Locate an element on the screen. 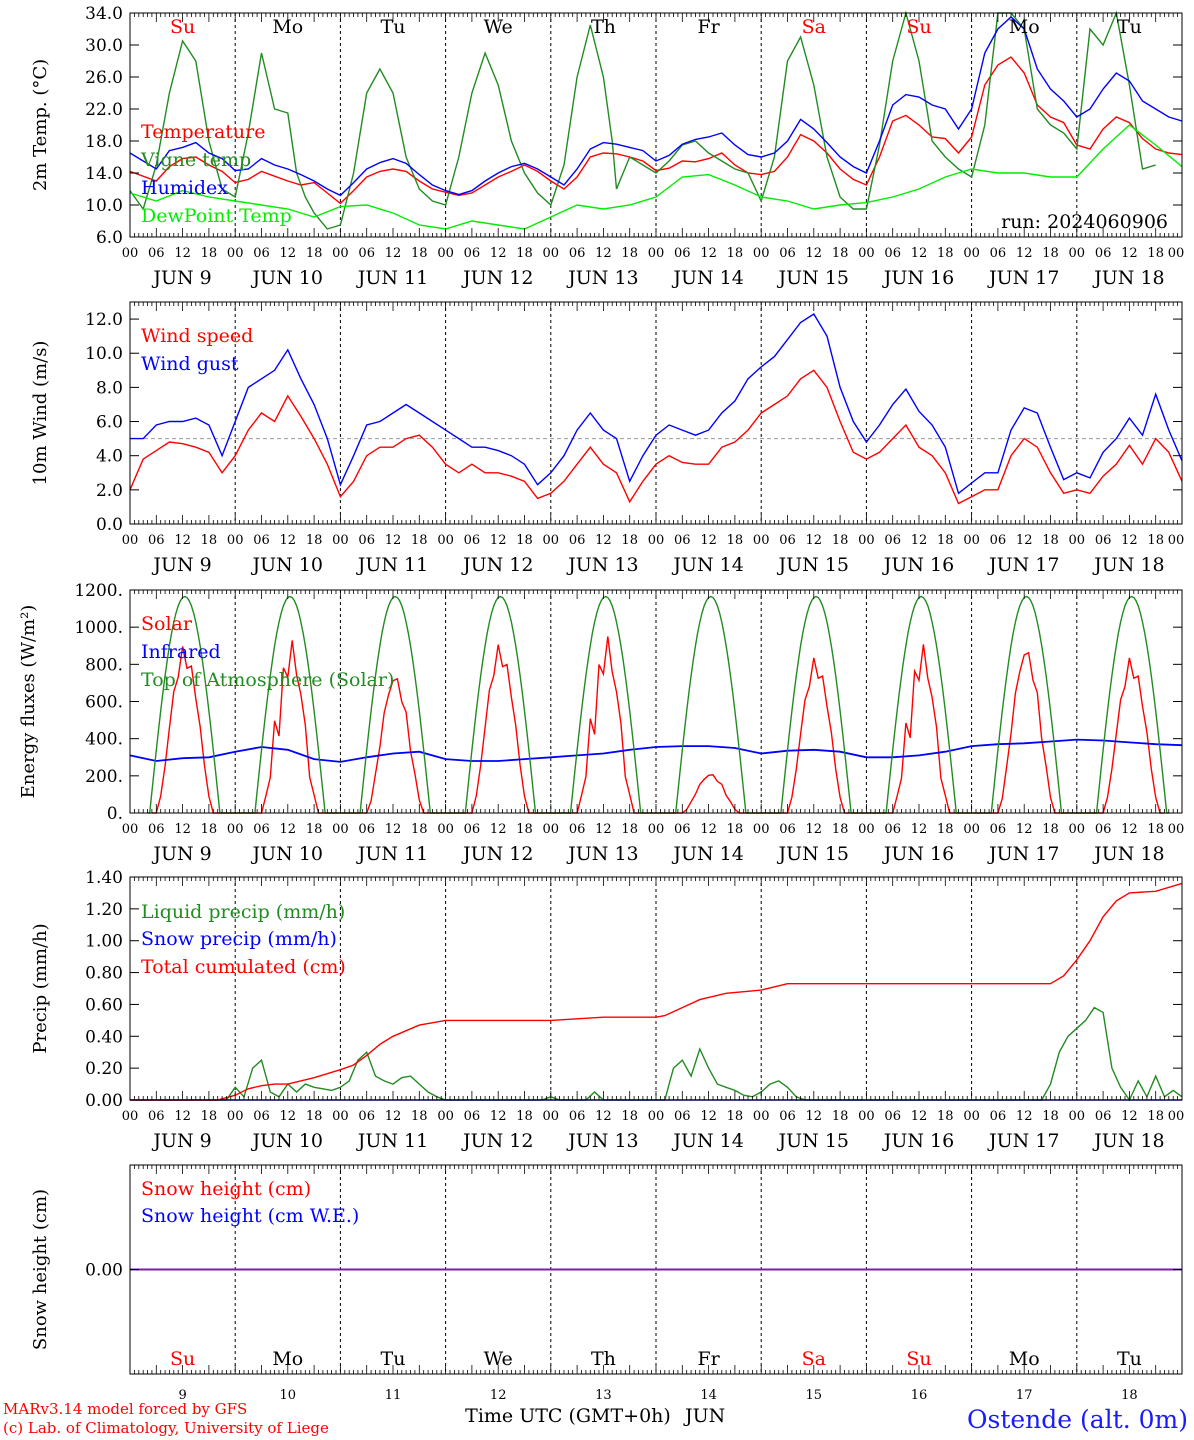 The width and height of the screenshot is (1194, 1440). y-axis-label: Precip (mm/h) is located at coordinates (40, 988).